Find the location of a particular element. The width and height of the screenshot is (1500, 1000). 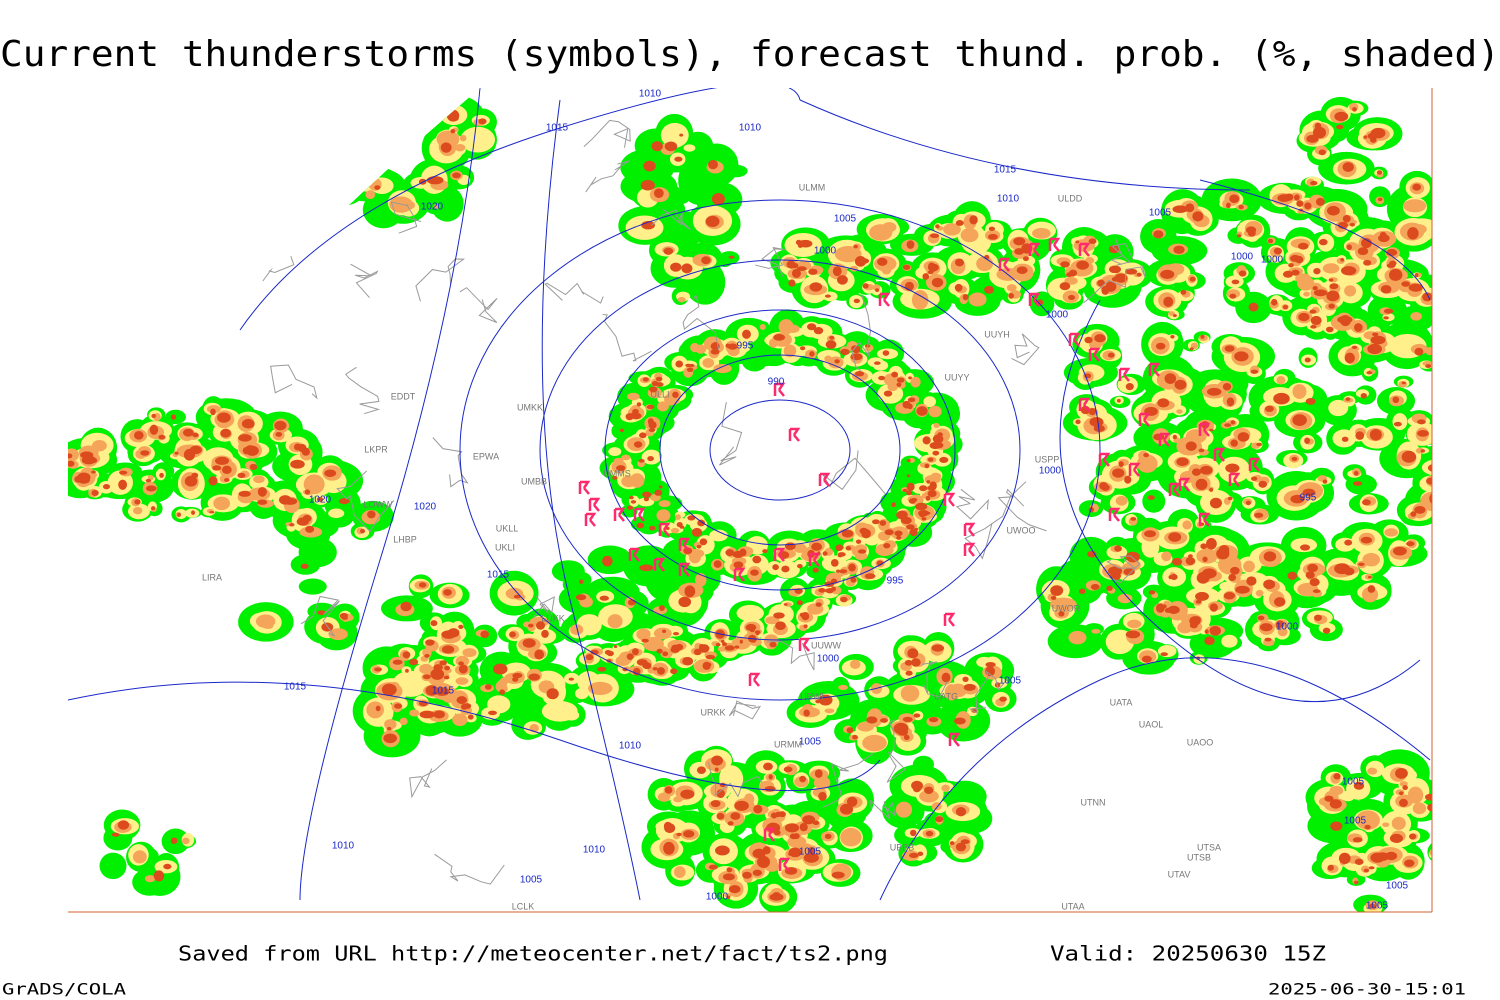

station-label: UWOO is located at coordinates (1021, 530).